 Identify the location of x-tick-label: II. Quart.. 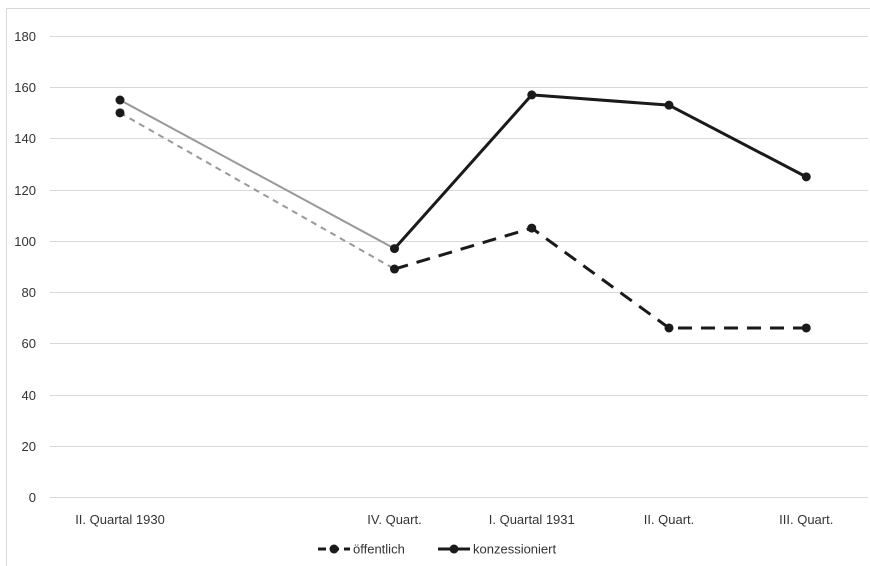
(669, 519).